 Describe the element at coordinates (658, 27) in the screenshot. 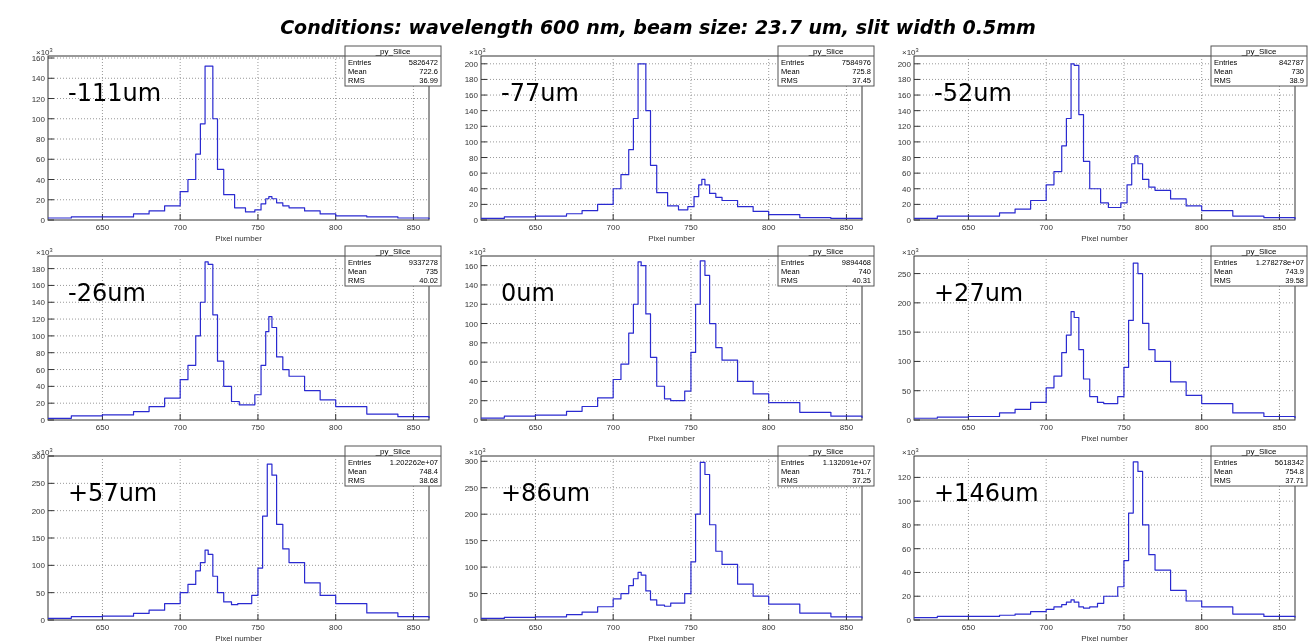

I see `text: Conditions: wavelength 600 nm, beam size: 23.7 um, slit width 0.5mm` at that location.